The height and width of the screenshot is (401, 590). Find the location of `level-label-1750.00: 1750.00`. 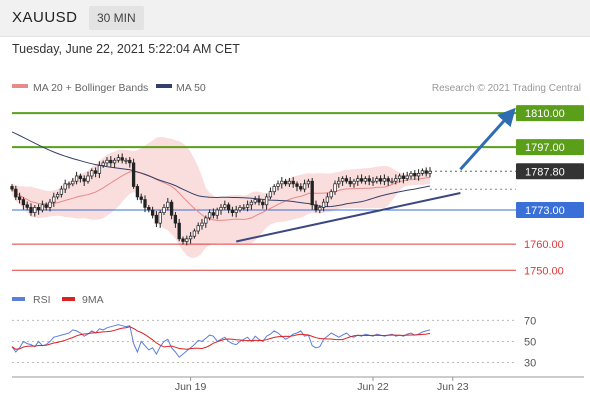

level-label-1750.00: 1750.00 is located at coordinates (544, 271).